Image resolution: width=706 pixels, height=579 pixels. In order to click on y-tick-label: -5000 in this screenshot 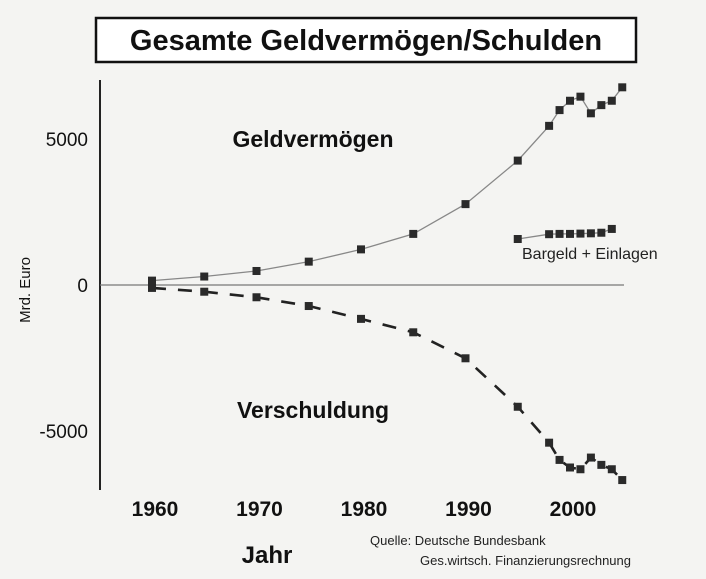, I will do `click(63, 432)`.